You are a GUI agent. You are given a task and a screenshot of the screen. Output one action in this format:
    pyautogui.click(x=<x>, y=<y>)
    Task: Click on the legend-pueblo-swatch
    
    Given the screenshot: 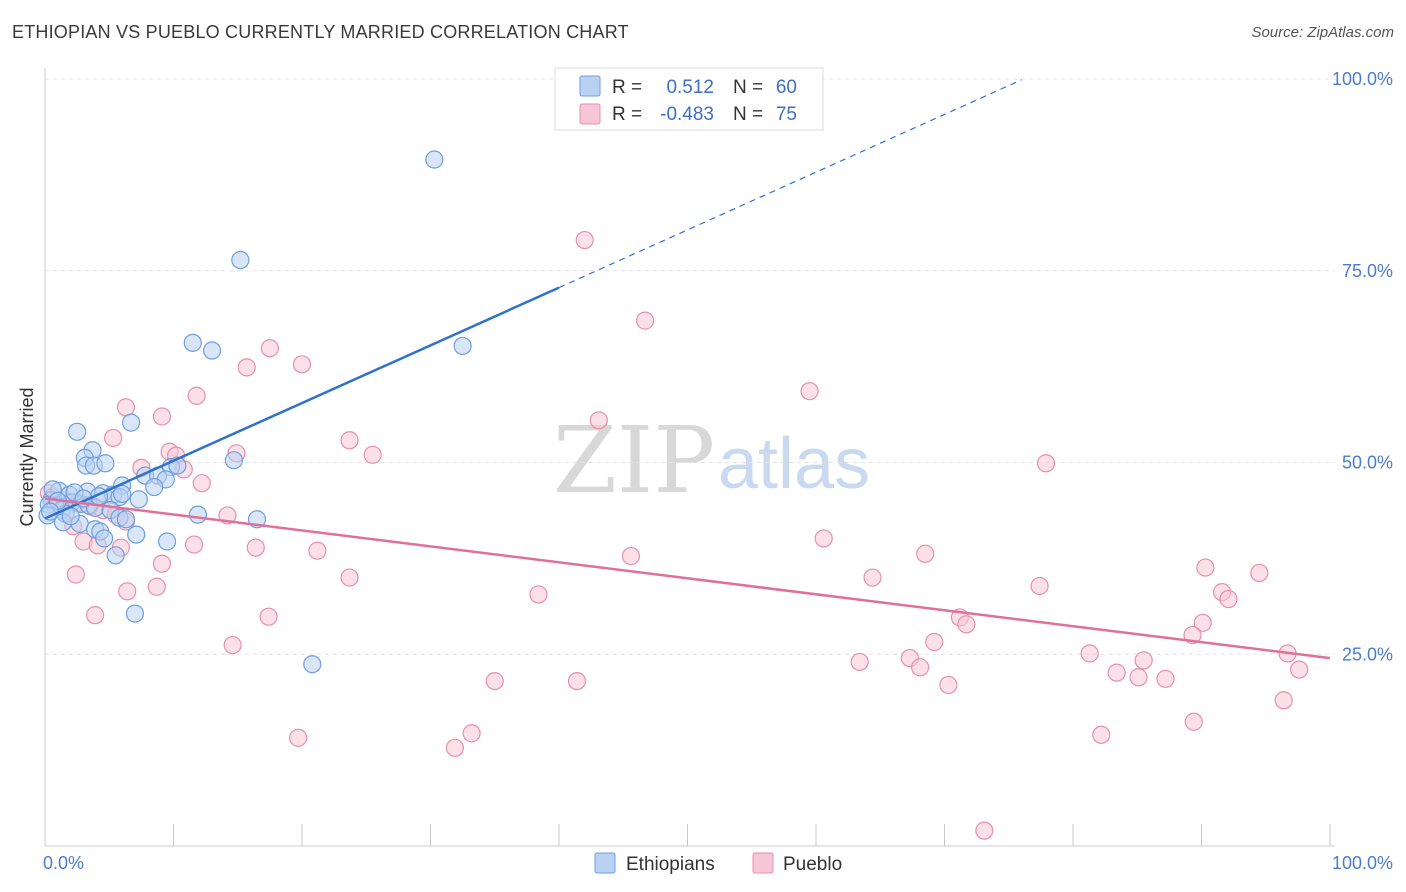 What is the action you would take?
    pyautogui.click(x=763, y=863)
    